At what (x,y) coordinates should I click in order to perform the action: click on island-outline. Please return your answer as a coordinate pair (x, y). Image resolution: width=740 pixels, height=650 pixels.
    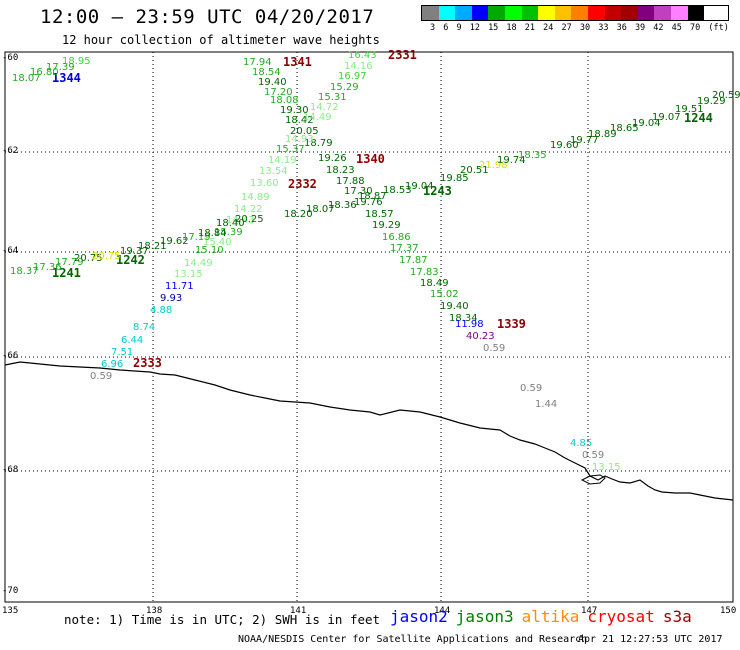
    Looking at the image, I should click on (593, 479).